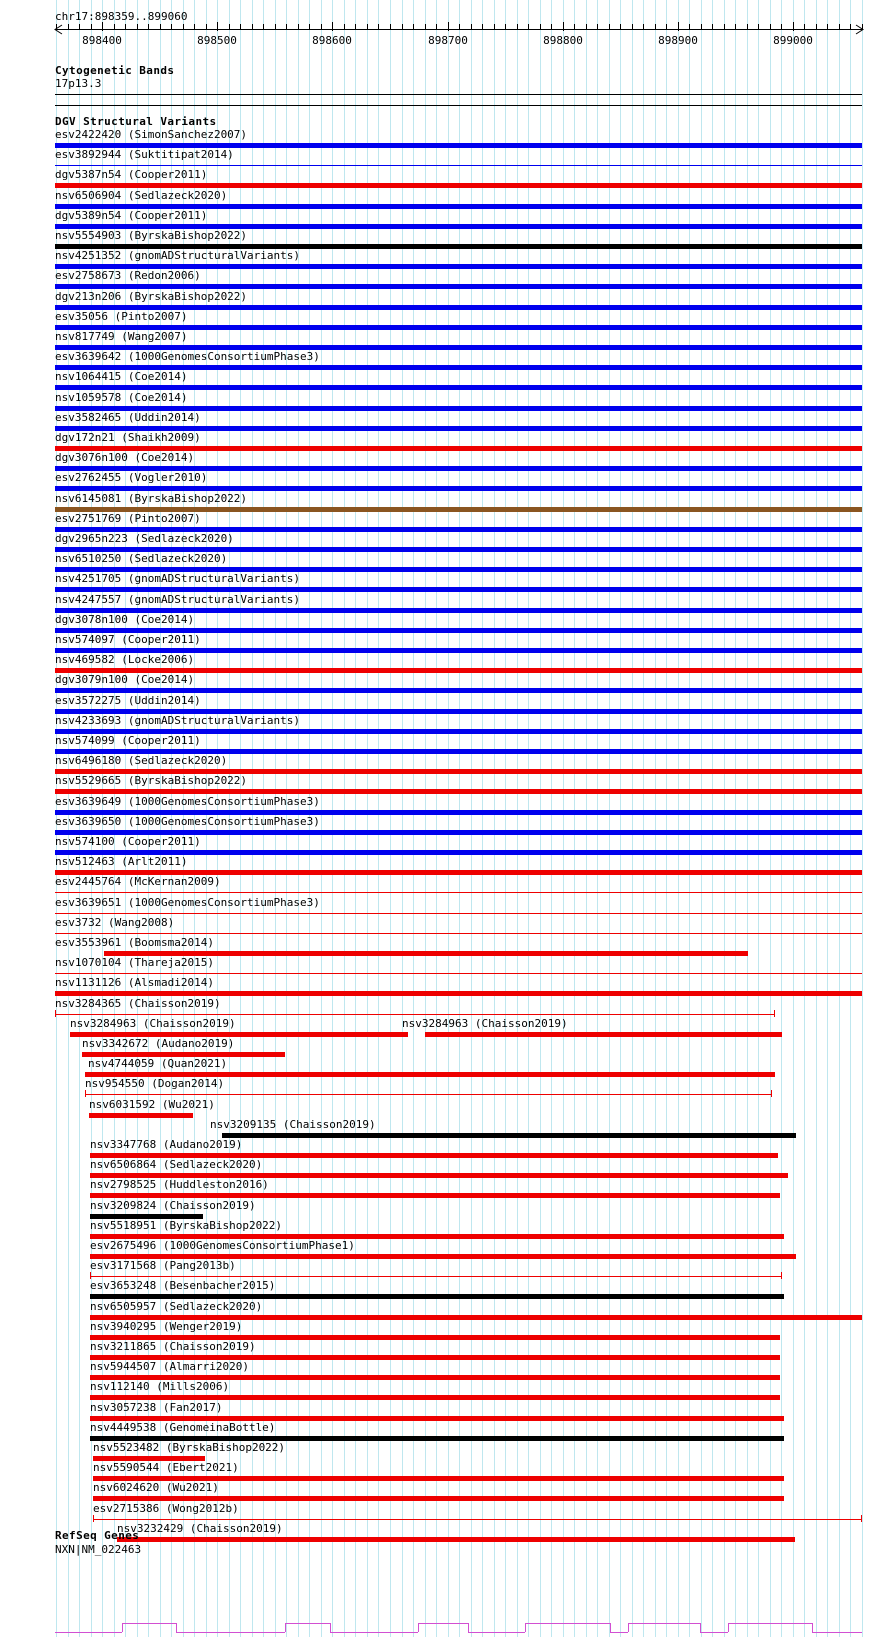 The height and width of the screenshot is (1637, 890). What do you see at coordinates (134, 942) in the screenshot?
I see `variant-label: esv3553961 (Boomsma2014)` at bounding box center [134, 942].